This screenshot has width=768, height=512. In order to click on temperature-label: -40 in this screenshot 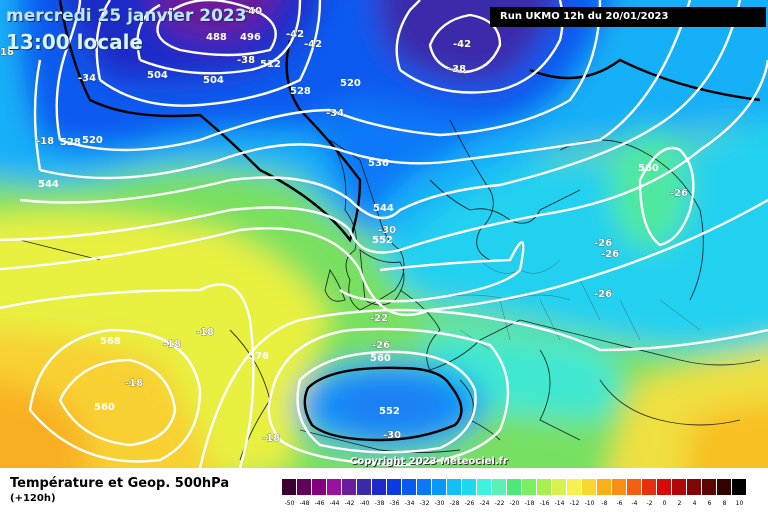, I will do `click(253, 11)`.